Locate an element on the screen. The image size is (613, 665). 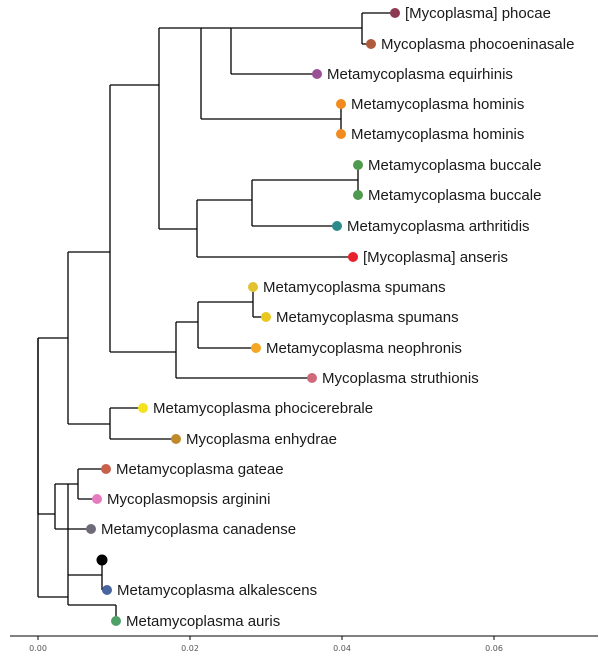
tip-label: Mycoplasma struthionis is located at coordinates (400, 378).